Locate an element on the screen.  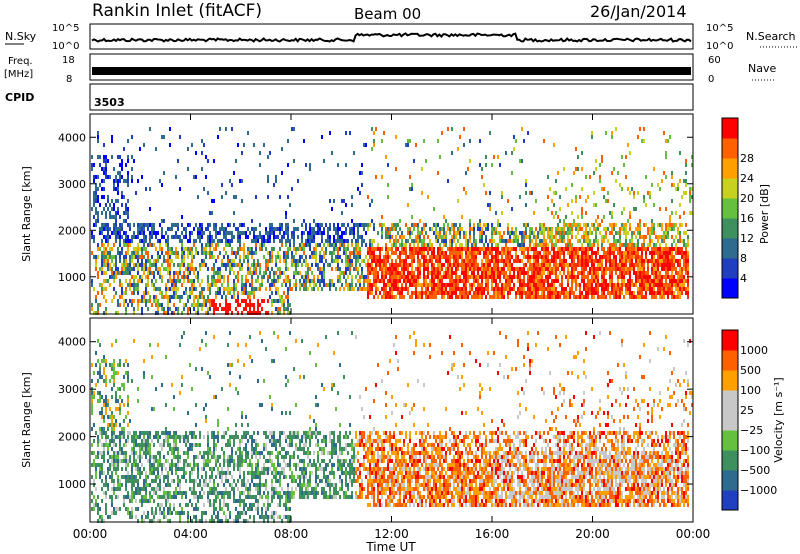
power-colorbar-tick-label: 8 is located at coordinates (743, 258).